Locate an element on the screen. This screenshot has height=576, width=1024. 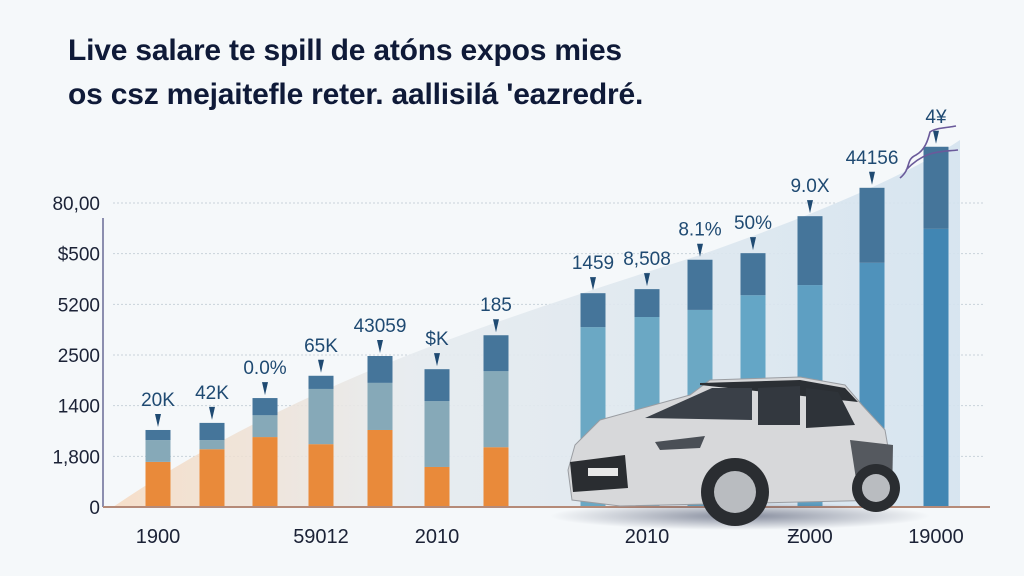
y-axis-labels: 0 1,800 1400 2500 5200 $500 80,00 is located at coordinates (76, 356).